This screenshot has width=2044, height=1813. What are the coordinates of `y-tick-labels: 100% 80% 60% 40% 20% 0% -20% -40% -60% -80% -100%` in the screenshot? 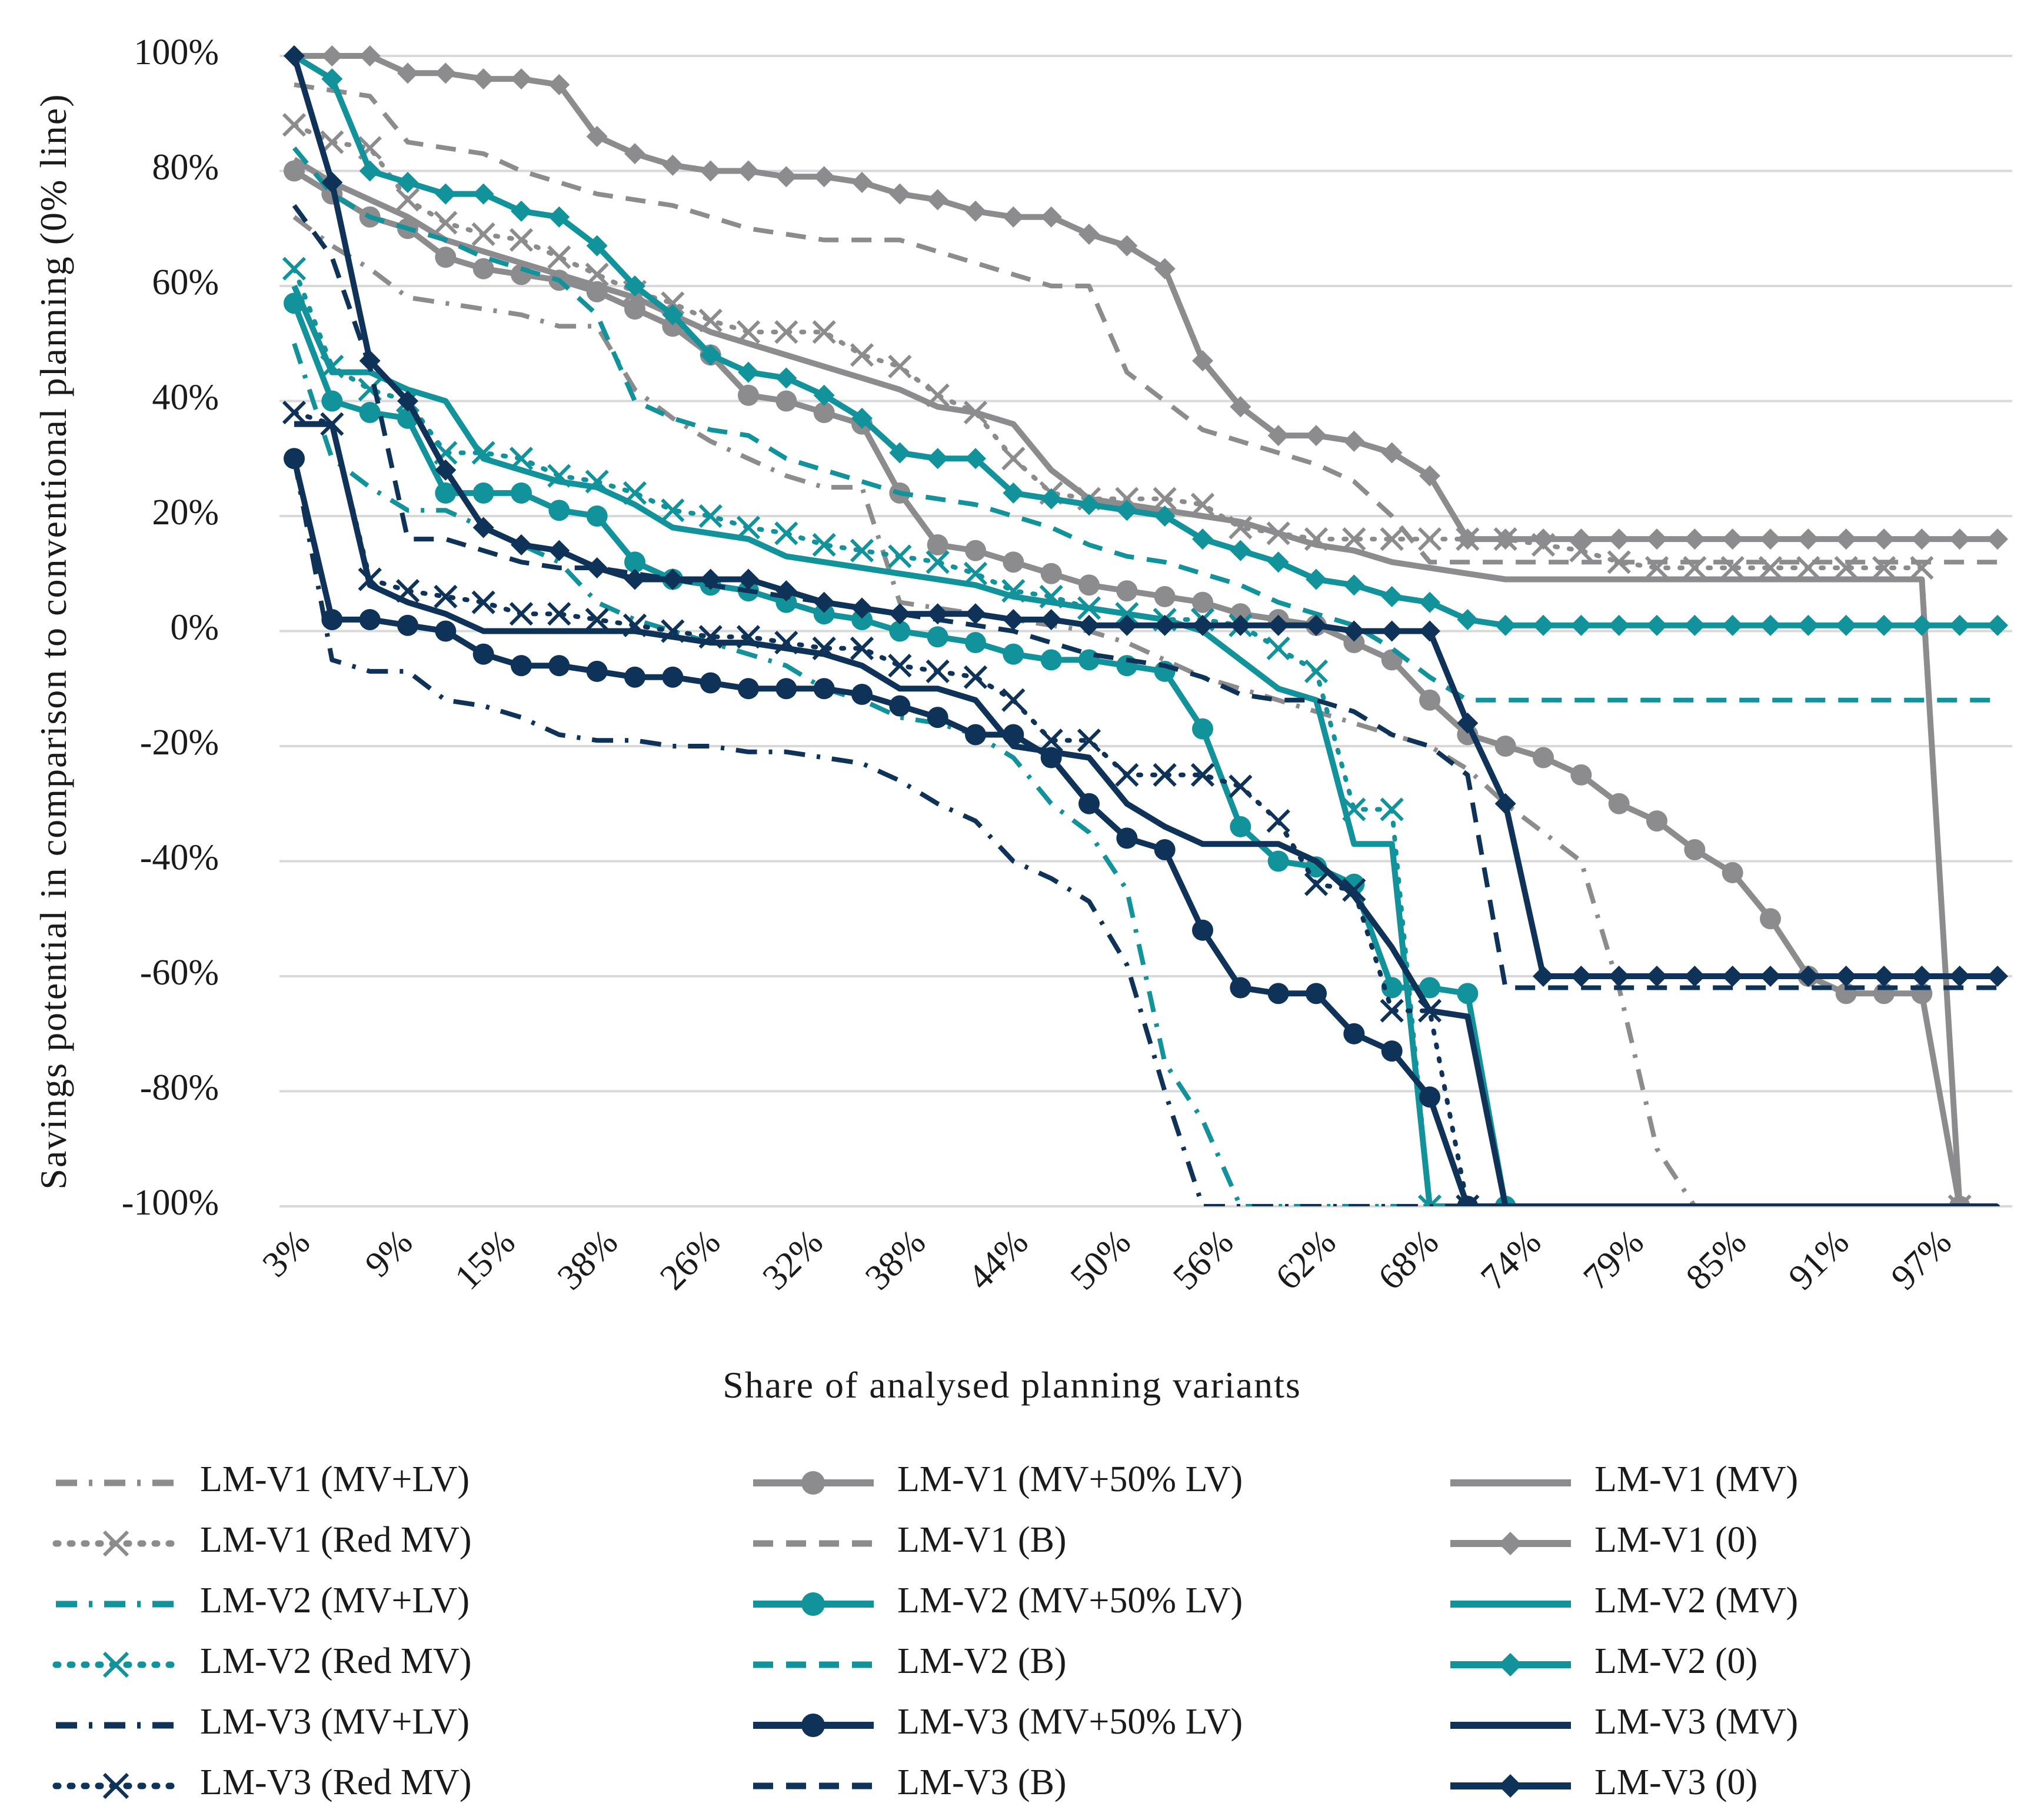 It's located at (170, 627).